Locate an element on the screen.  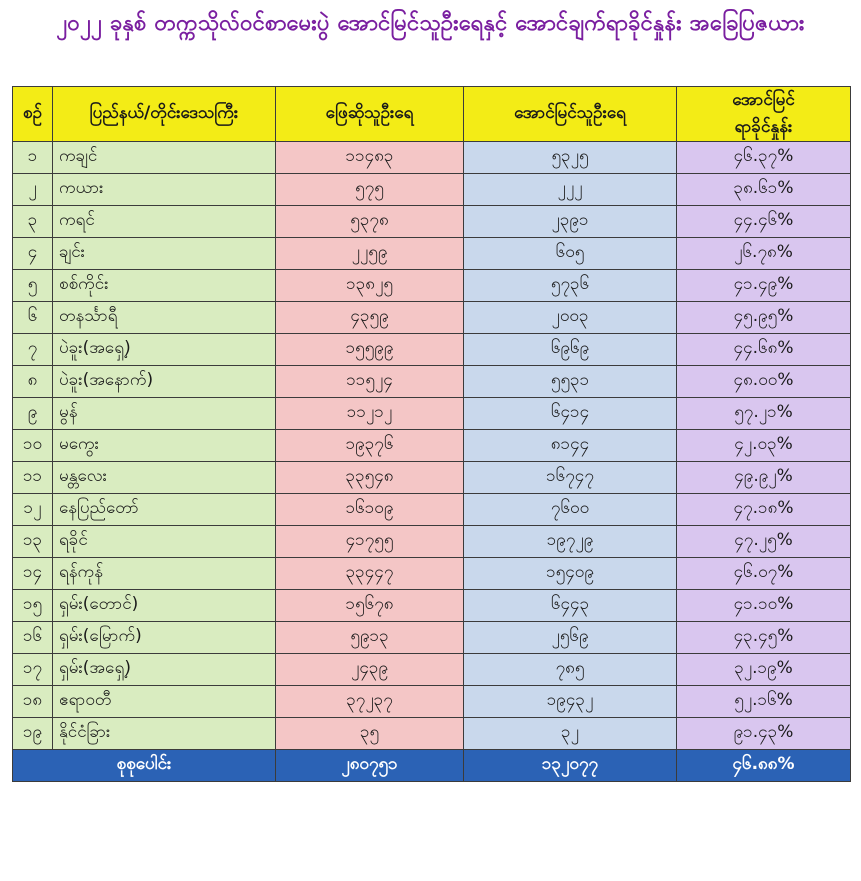
row-passed: ၃၂ is located at coordinates (570, 734).